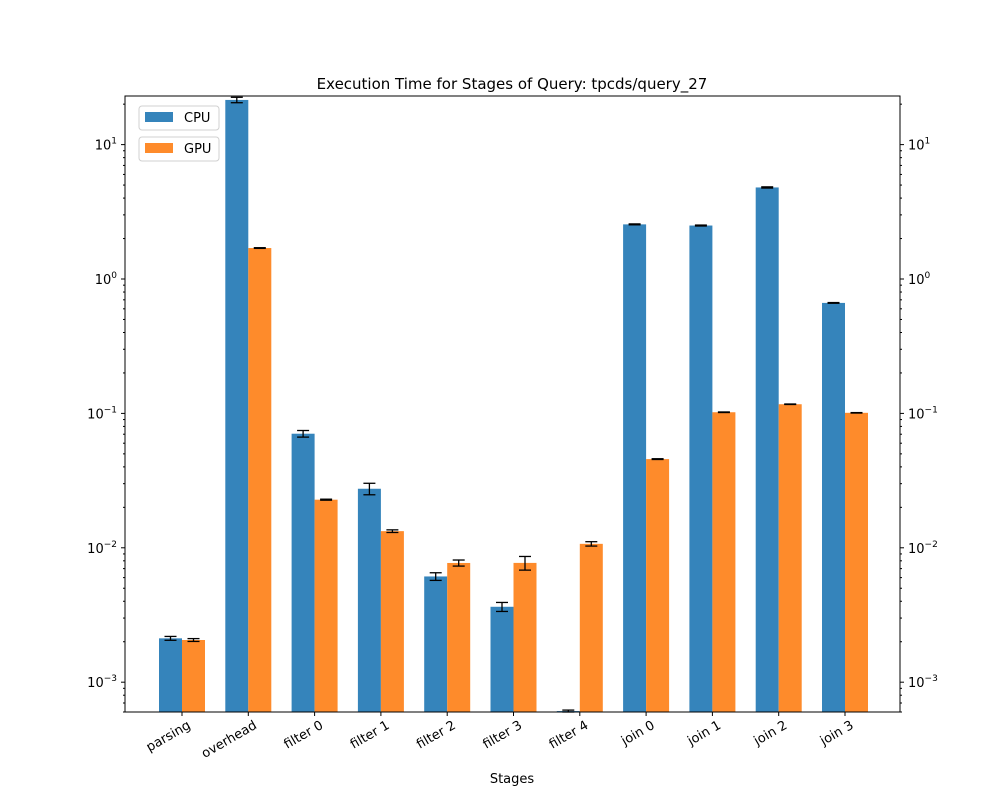 The image size is (1000, 804). What do you see at coordinates (197, 149) in the screenshot?
I see `legend-label: GPU` at bounding box center [197, 149].